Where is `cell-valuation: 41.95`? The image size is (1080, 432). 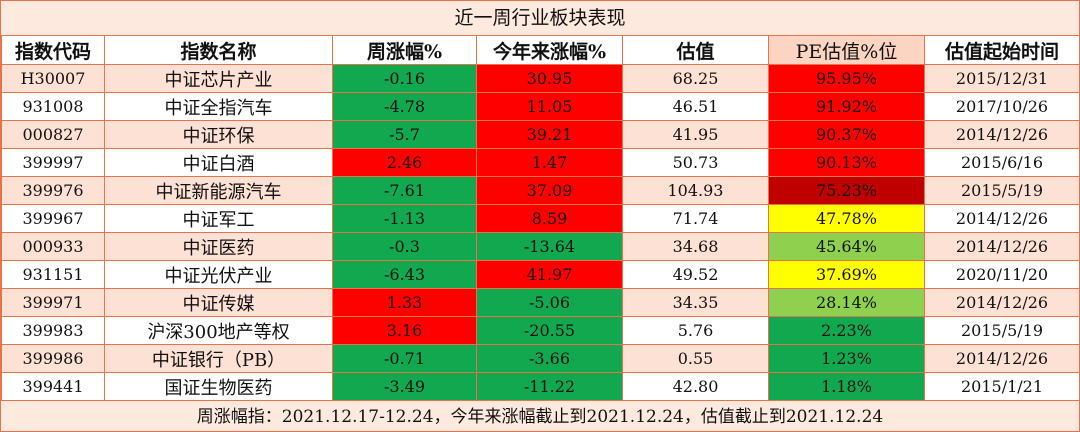 cell-valuation: 41.95 is located at coordinates (695, 134).